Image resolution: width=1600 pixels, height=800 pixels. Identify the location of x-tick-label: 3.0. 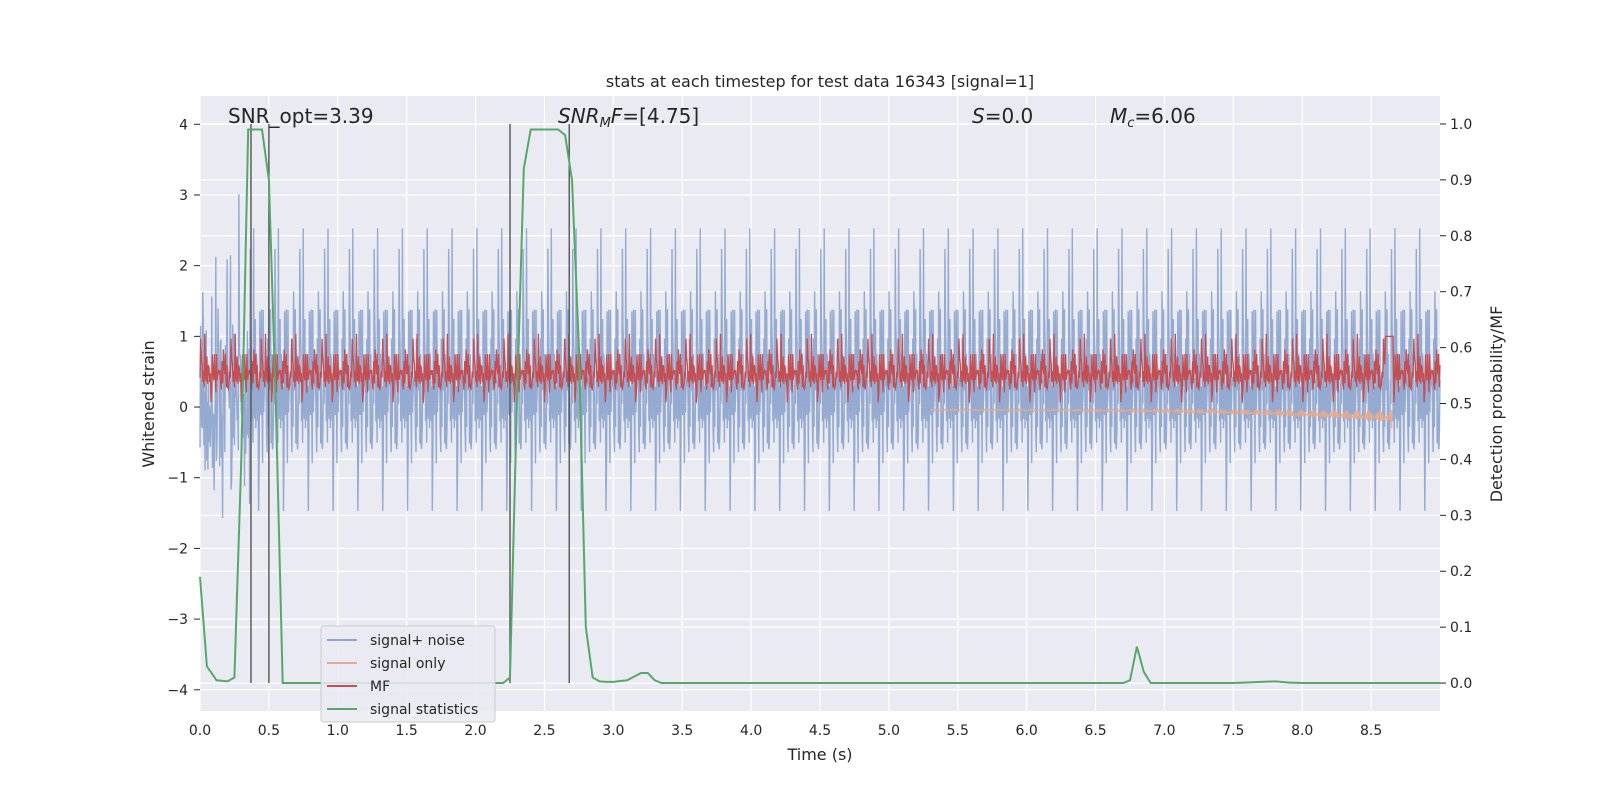
(613, 731).